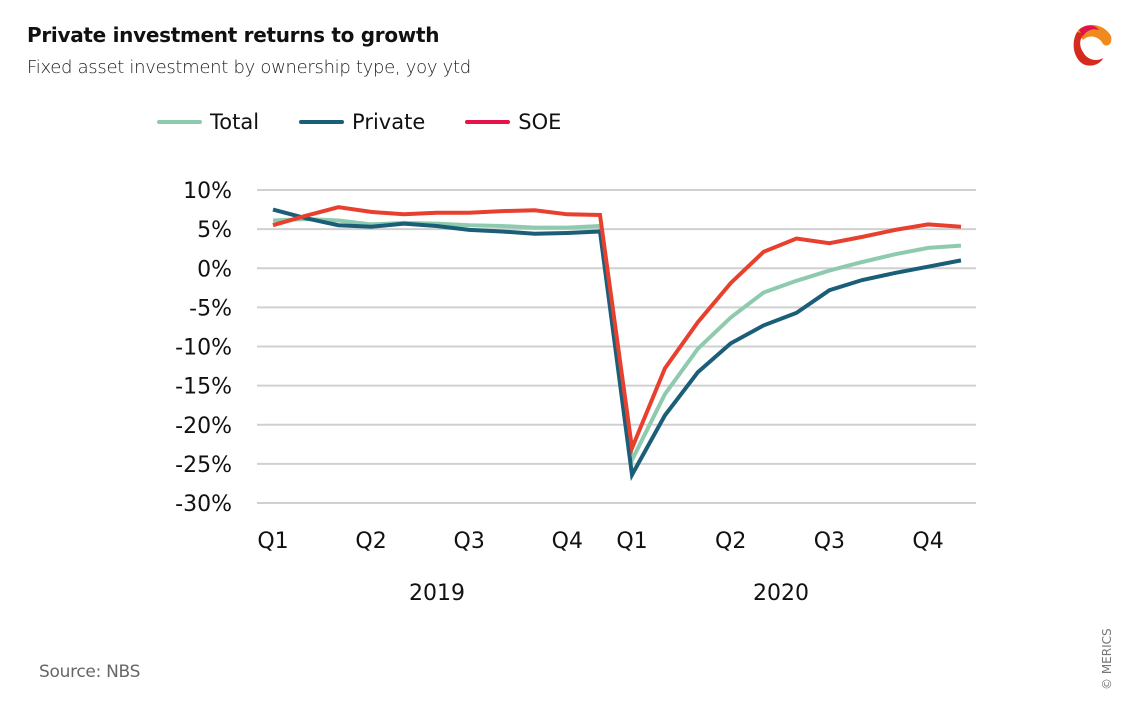  Describe the element at coordinates (179, 122) in the screenshot. I see `legend-swatch-total` at that location.